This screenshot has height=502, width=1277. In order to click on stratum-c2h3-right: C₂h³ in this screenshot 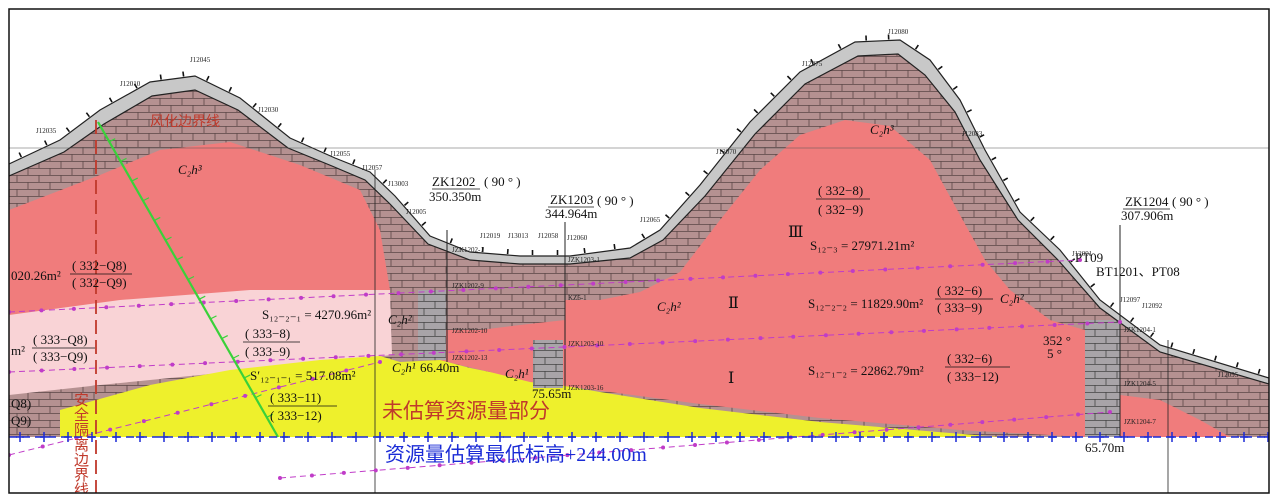, I will do `click(882, 129)`.